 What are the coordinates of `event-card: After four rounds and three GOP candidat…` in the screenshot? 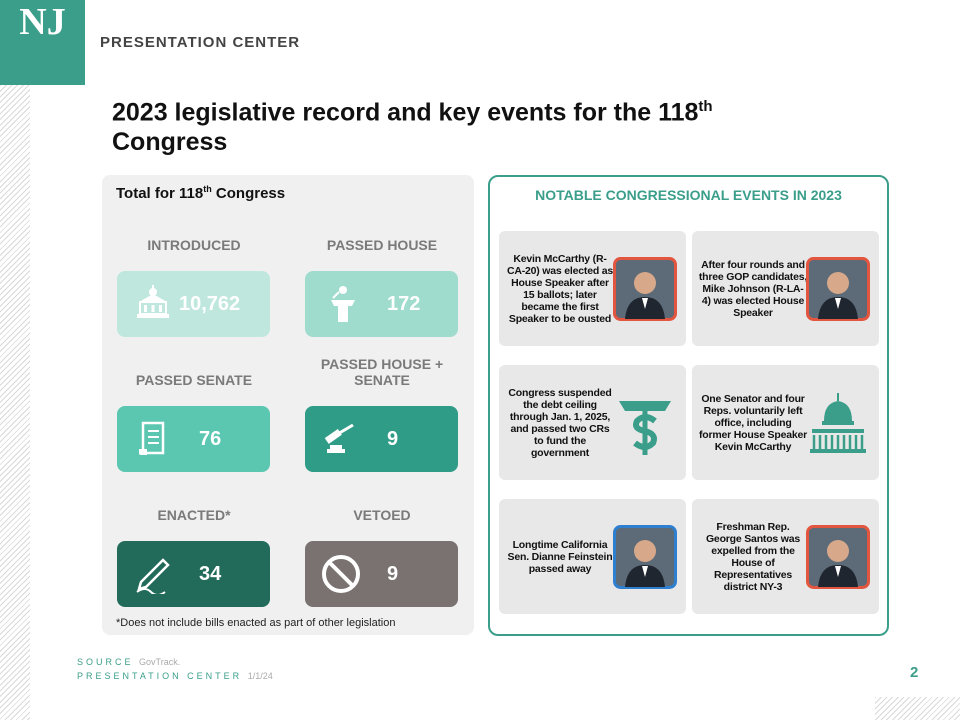 It's located at (785, 288).